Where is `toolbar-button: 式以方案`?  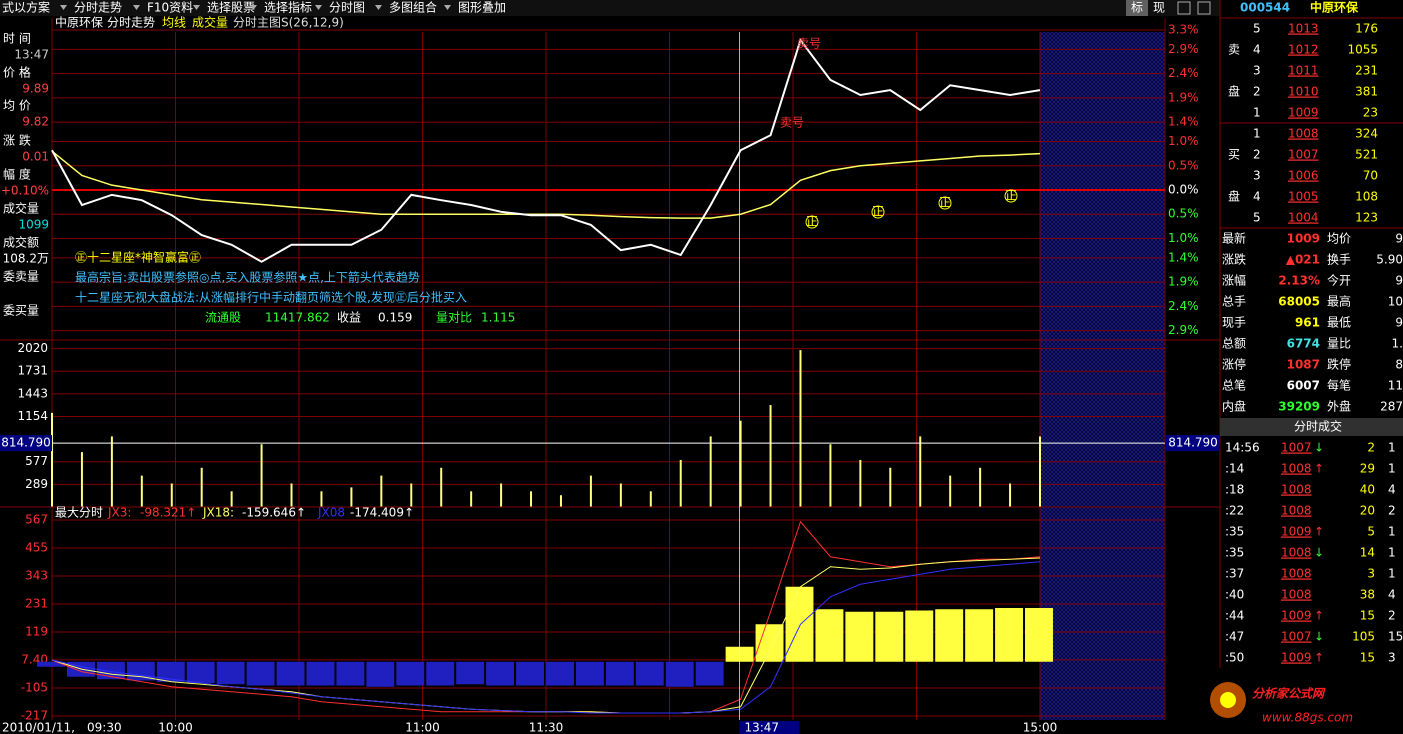
toolbar-button: 式以方案 is located at coordinates (26, 7).